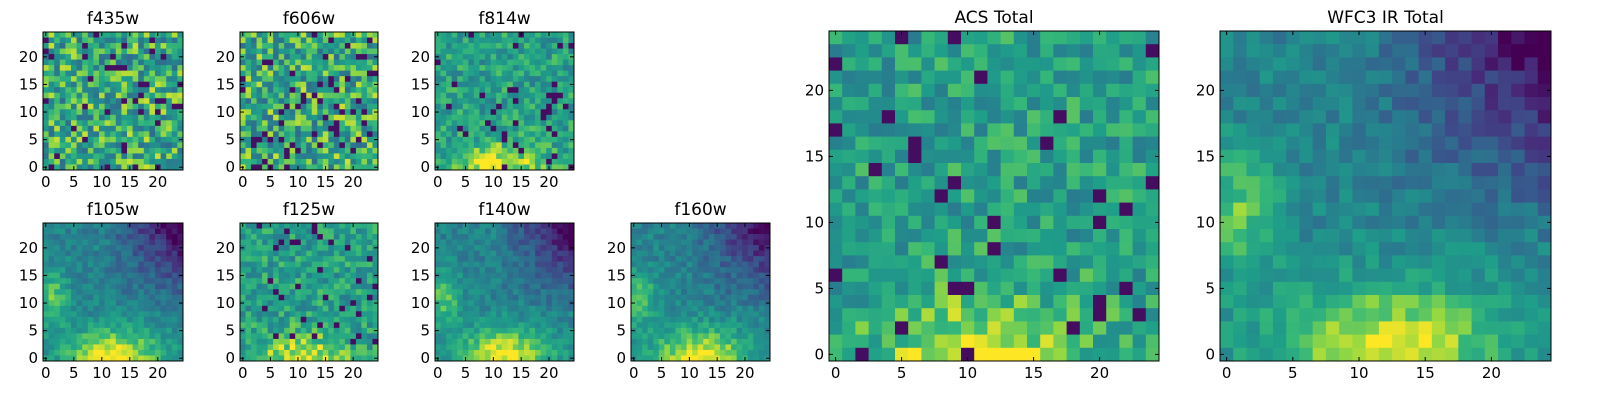 This screenshot has width=1600, height=400. I want to click on x-tick-label: 20, so click(548, 373).